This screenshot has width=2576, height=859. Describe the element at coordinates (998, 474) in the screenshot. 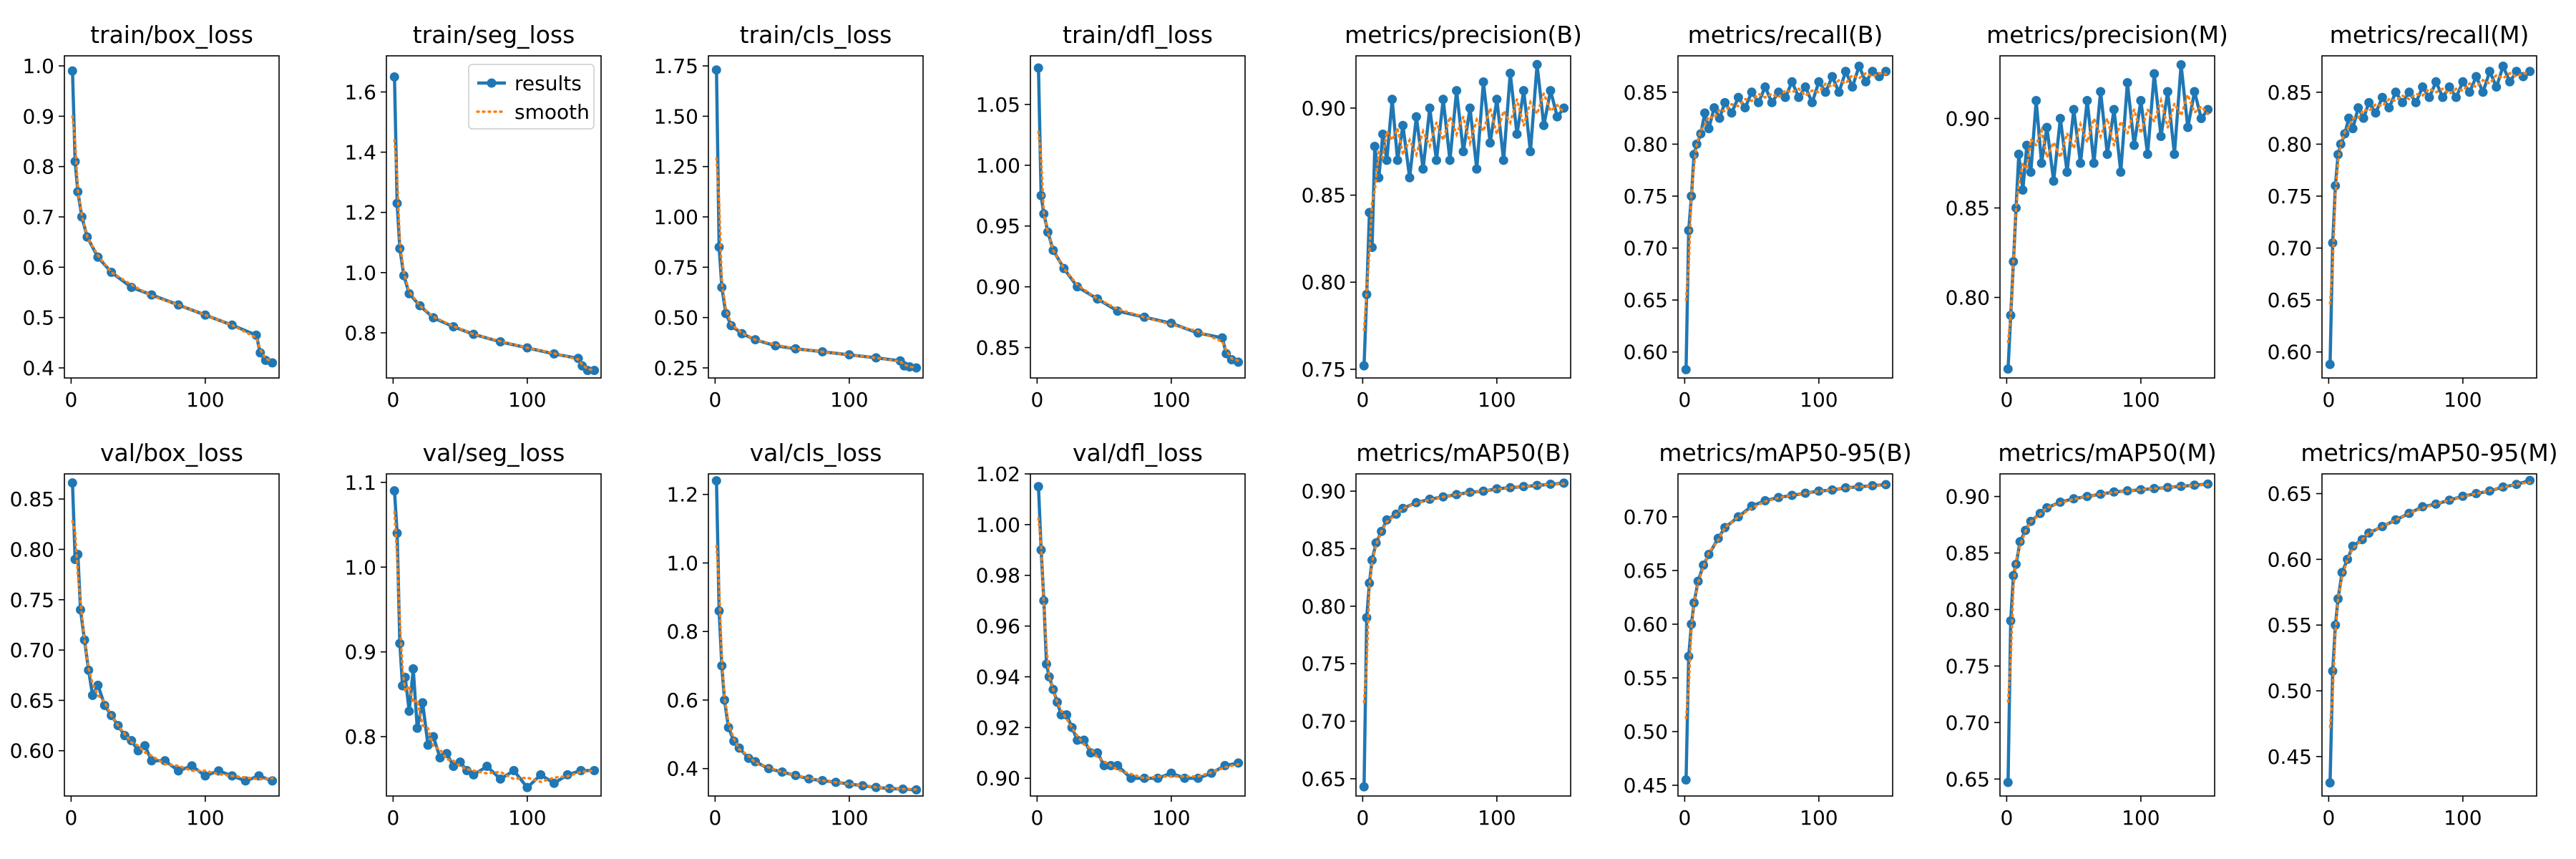

I see `y-tick-label: 1.02` at that location.